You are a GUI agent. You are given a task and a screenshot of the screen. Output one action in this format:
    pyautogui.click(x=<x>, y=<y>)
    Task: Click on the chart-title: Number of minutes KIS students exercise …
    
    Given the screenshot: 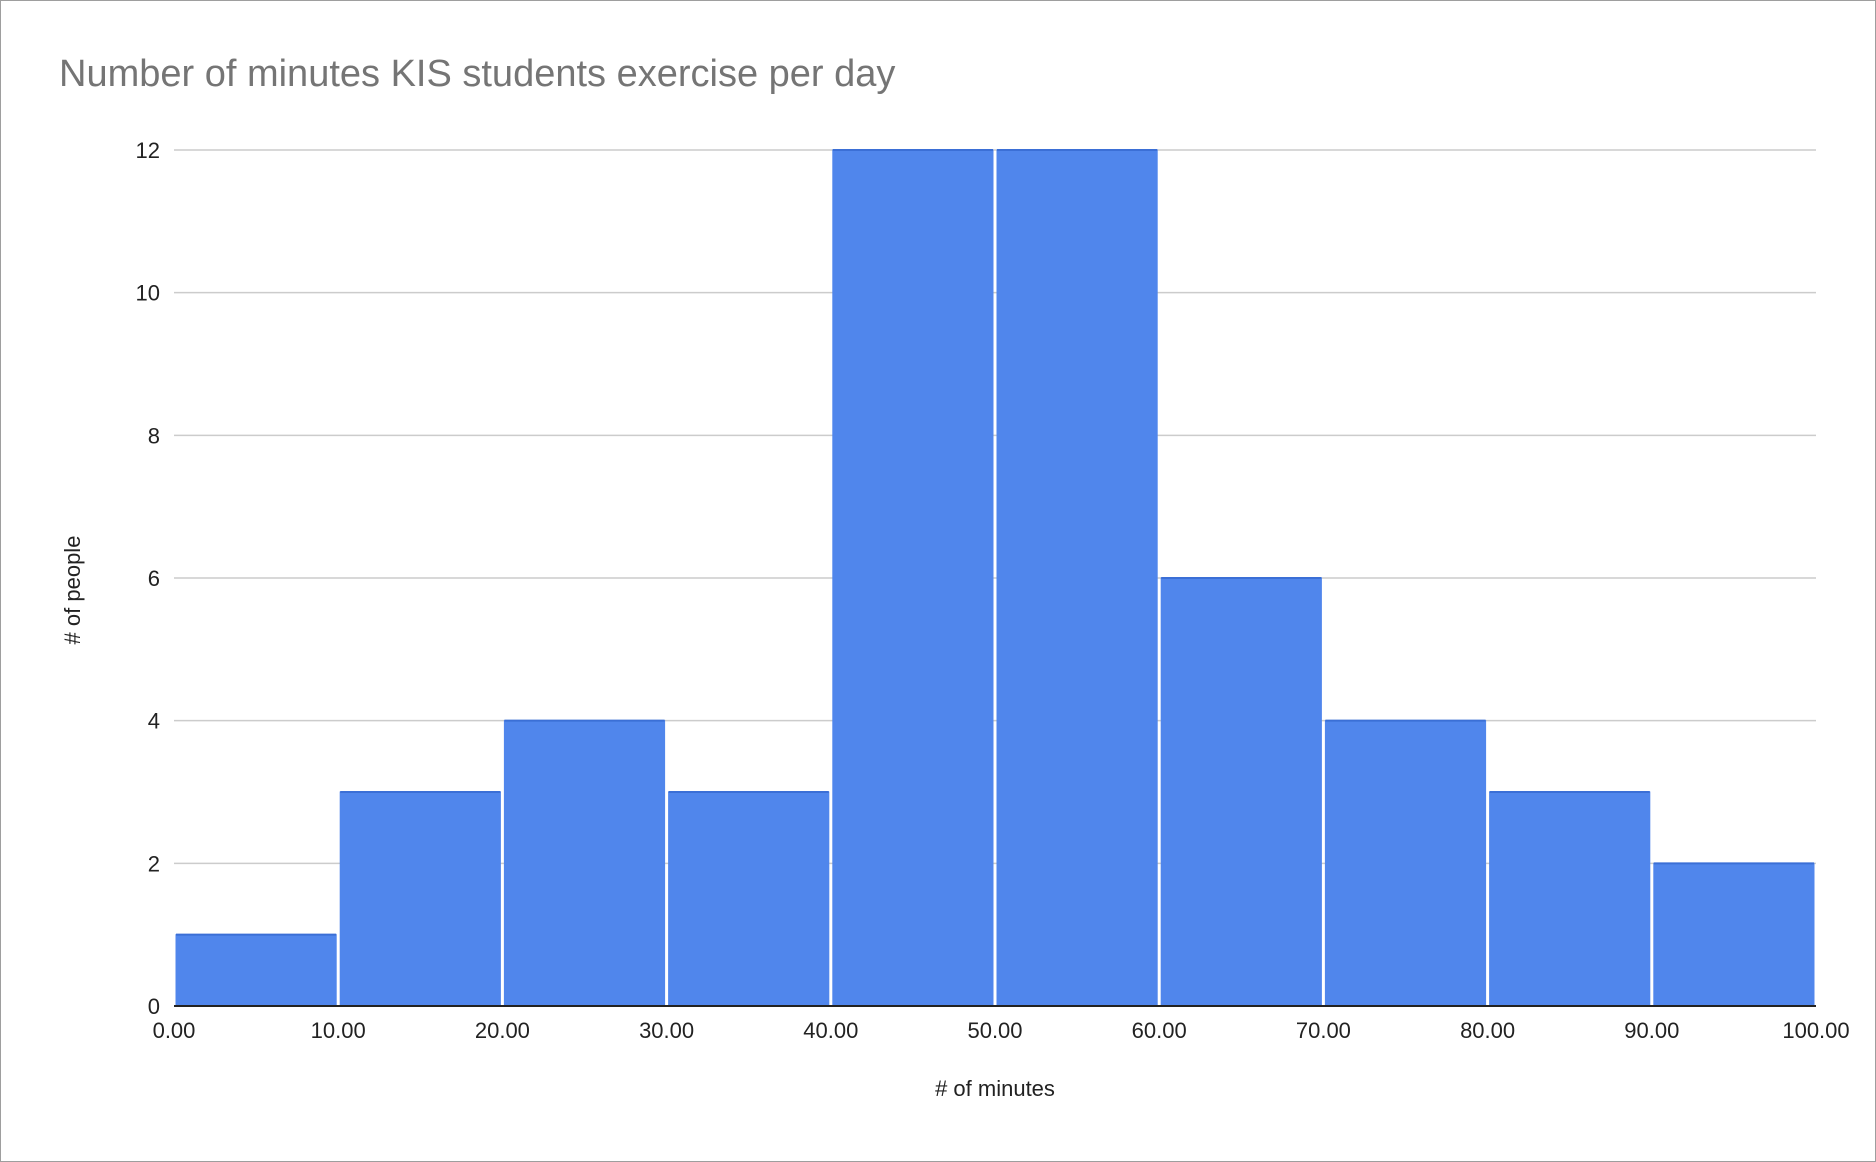 What is the action you would take?
    pyautogui.click(x=477, y=74)
    